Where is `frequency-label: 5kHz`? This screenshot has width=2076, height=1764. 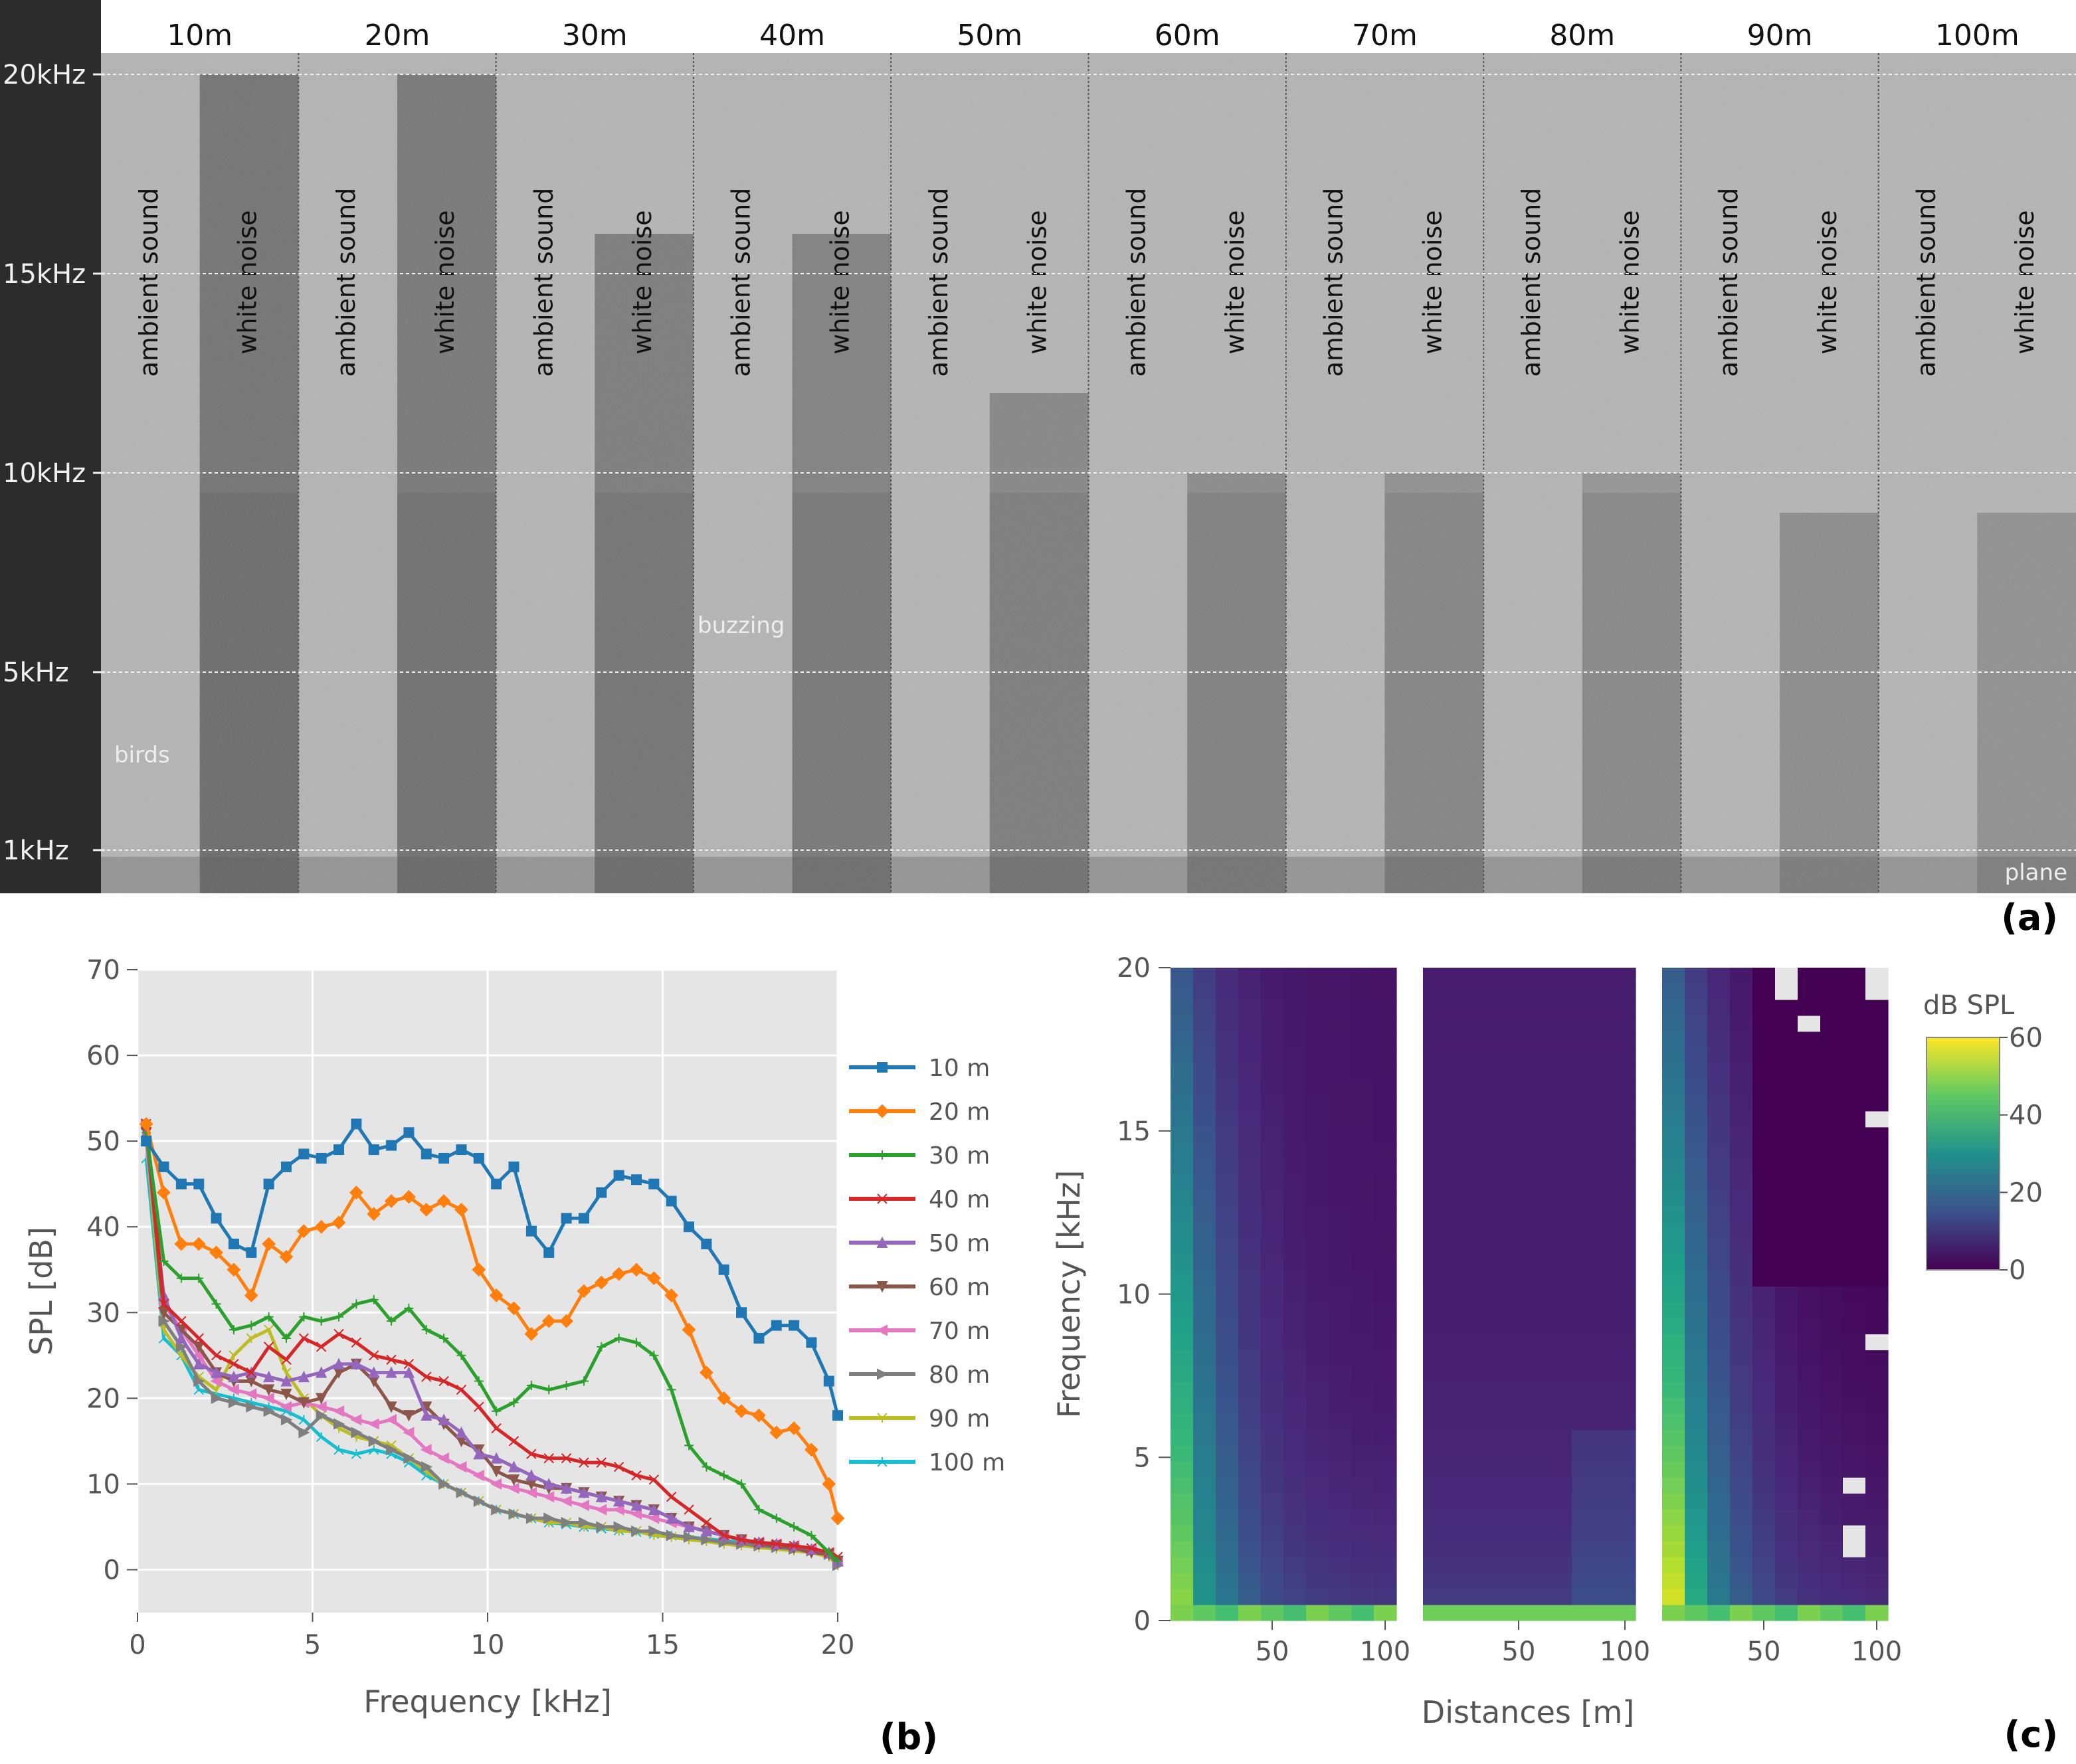
frequency-label: 5kHz is located at coordinates (36, 673).